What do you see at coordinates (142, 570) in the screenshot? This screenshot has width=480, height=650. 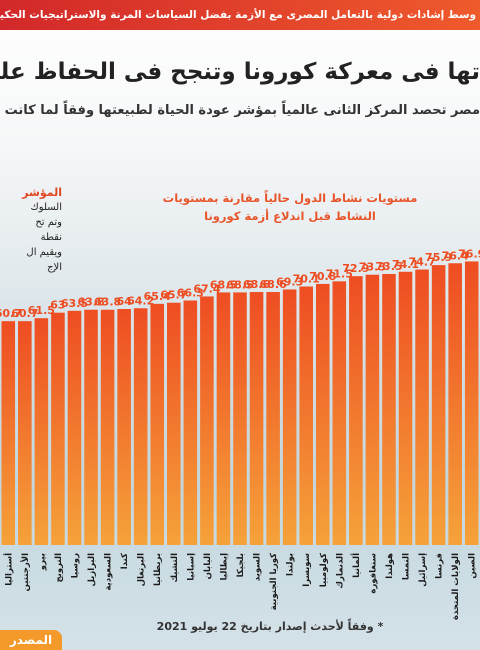 I see `category-label: البرتغال` at bounding box center [142, 570].